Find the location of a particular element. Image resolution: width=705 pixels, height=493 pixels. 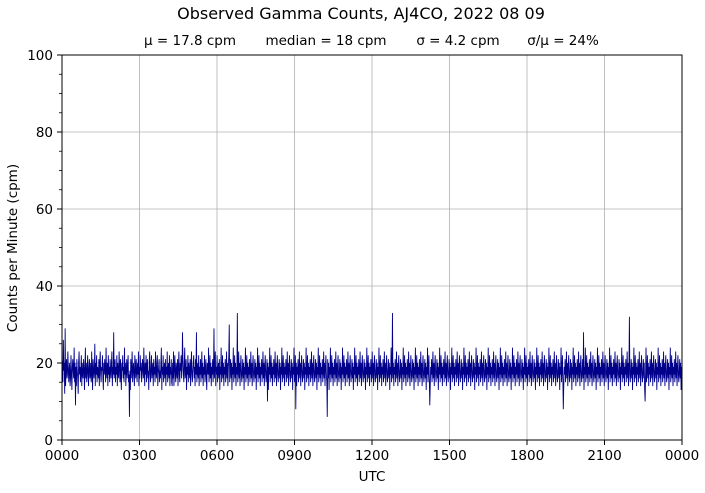

x-tick-label: 1800 is located at coordinates (527, 456).